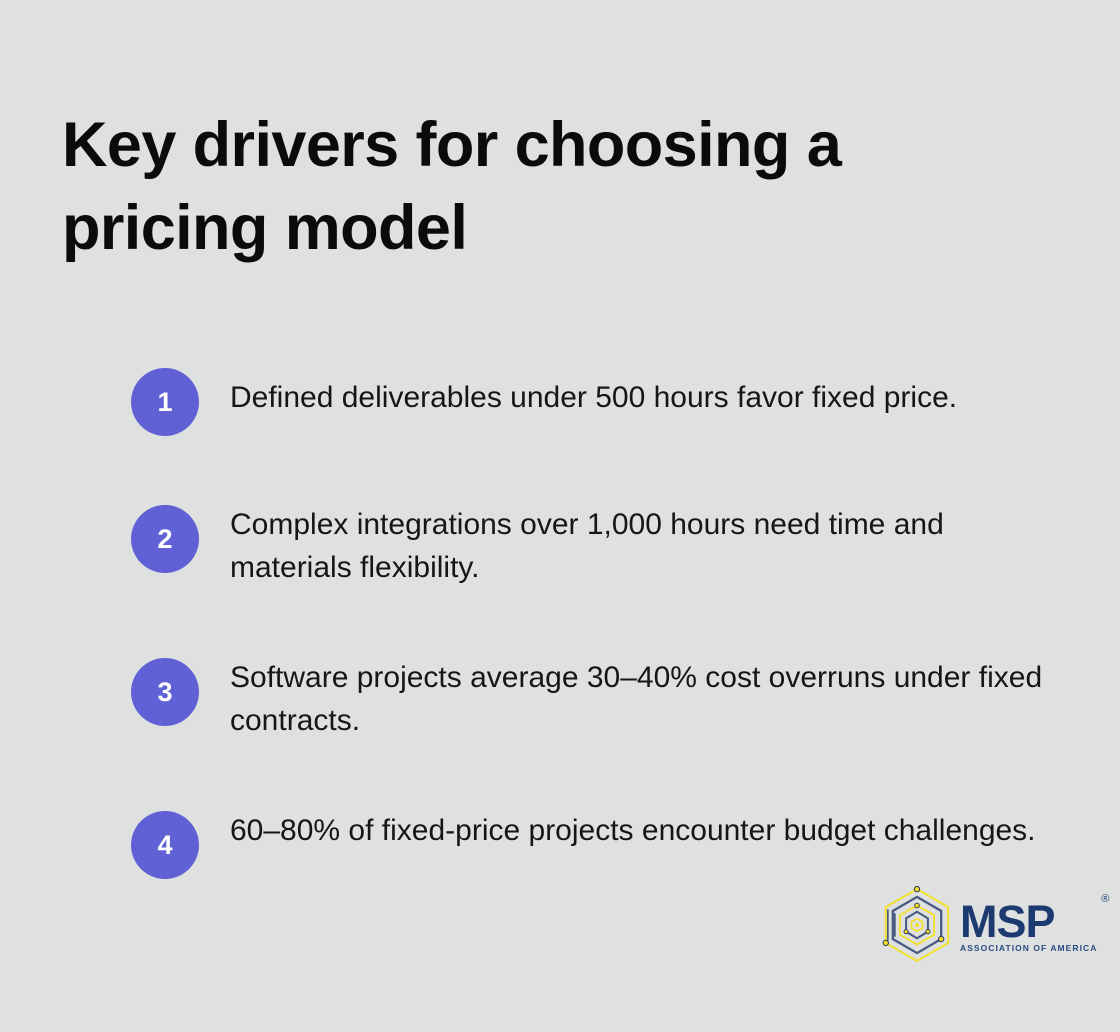 This screenshot has width=1120, height=1032. What do you see at coordinates (165, 539) in the screenshot?
I see `list-item-number-badge: 2` at bounding box center [165, 539].